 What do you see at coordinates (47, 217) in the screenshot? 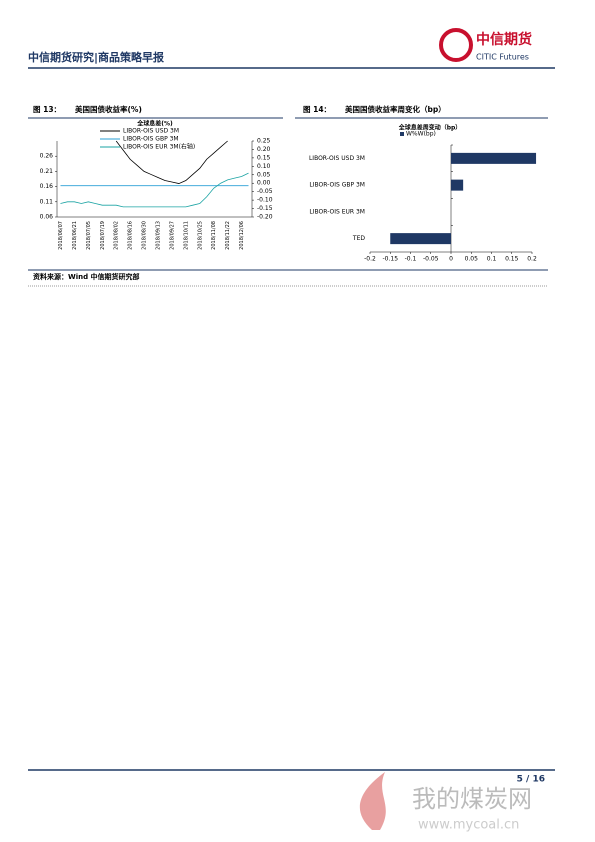
I see `y-tick-label: 0.06` at bounding box center [47, 217].